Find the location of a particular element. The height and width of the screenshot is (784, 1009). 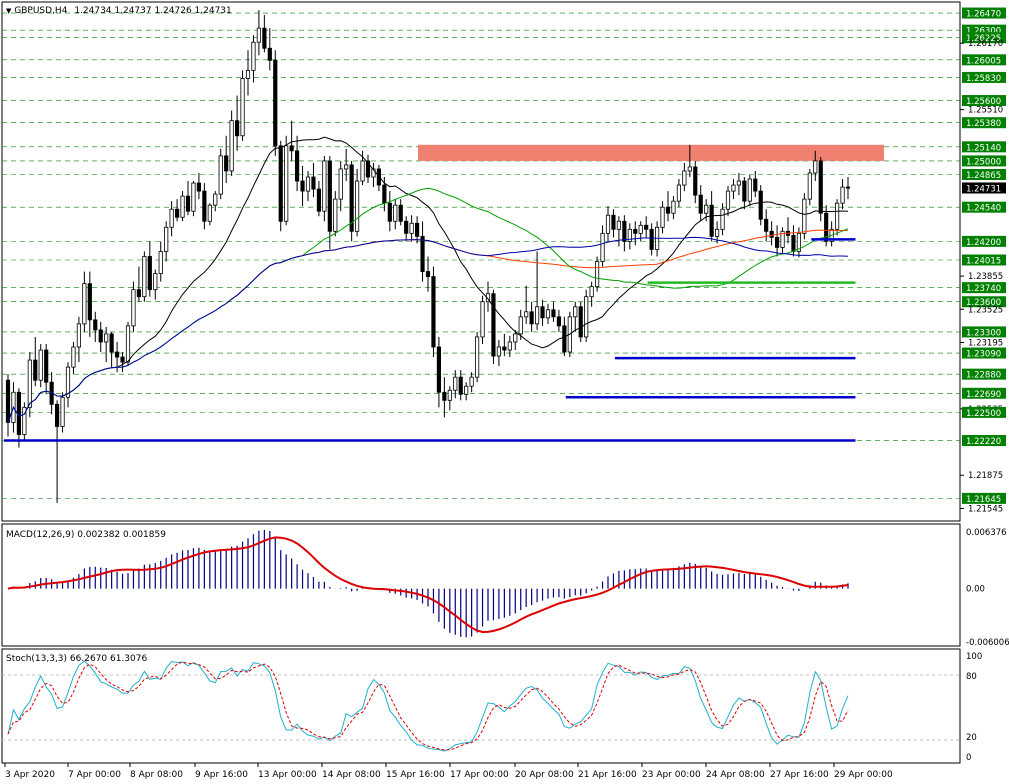

time-label: 17 Apr 00:00 is located at coordinates (479, 775).